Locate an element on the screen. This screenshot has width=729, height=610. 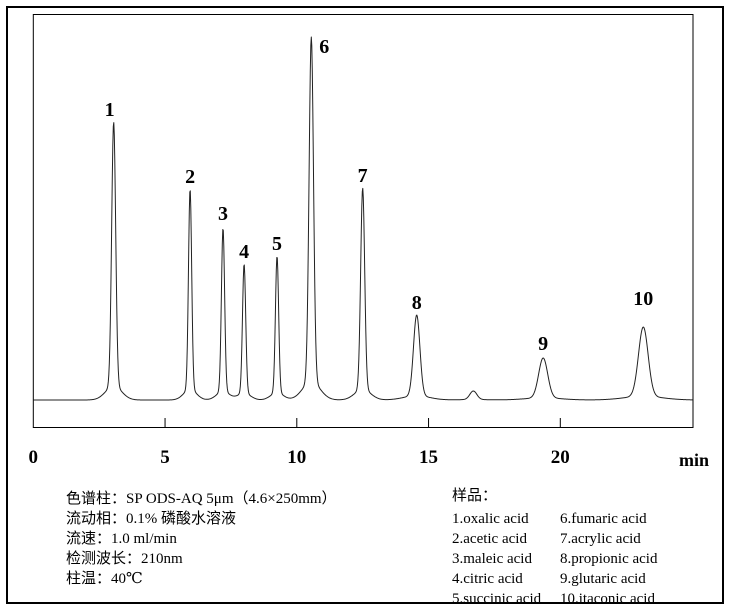
peak-label-6: 6 is located at coordinates (324, 47).